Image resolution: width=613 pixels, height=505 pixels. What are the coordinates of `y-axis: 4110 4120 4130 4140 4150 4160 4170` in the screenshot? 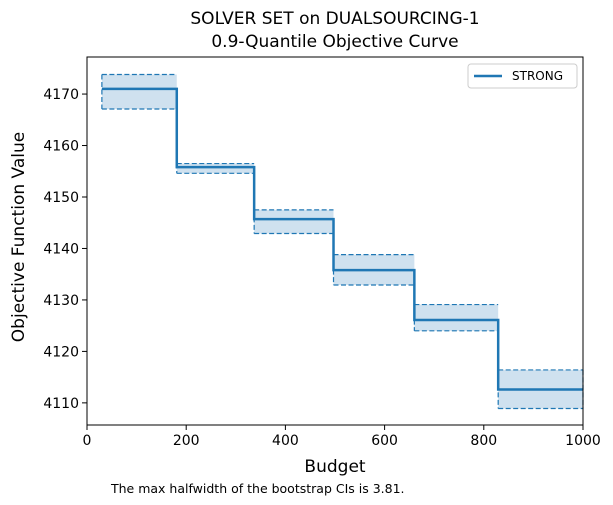 It's located at (65, 249).